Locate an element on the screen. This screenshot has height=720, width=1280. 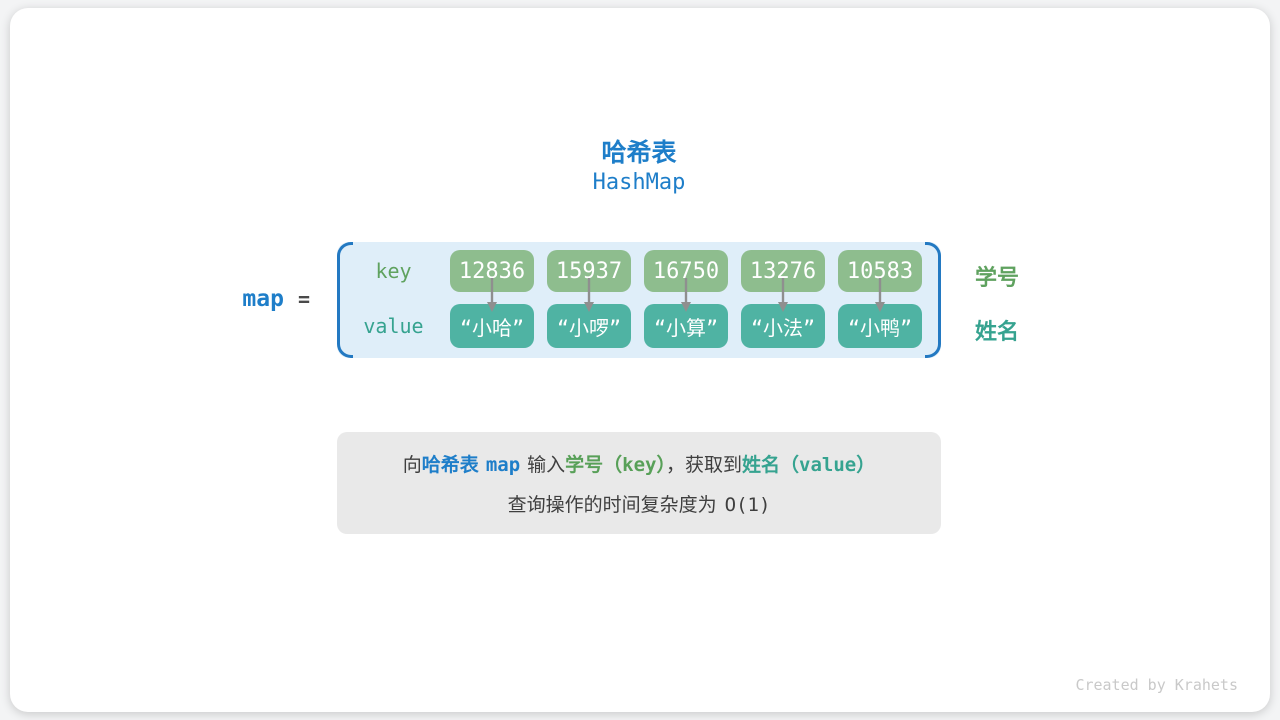
entry-column: 15937 “小啰” is located at coordinates (589, 299).